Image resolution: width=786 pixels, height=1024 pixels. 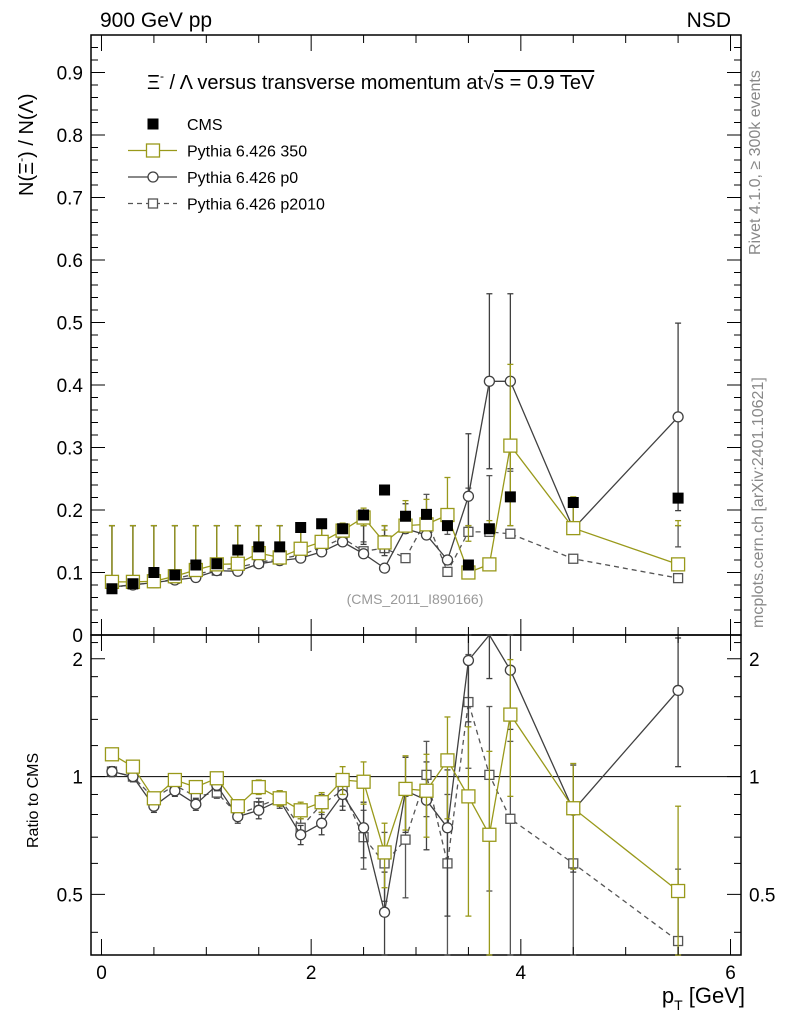 I want to click on main-y-tick-label: 0.1, so click(x=70, y=574).